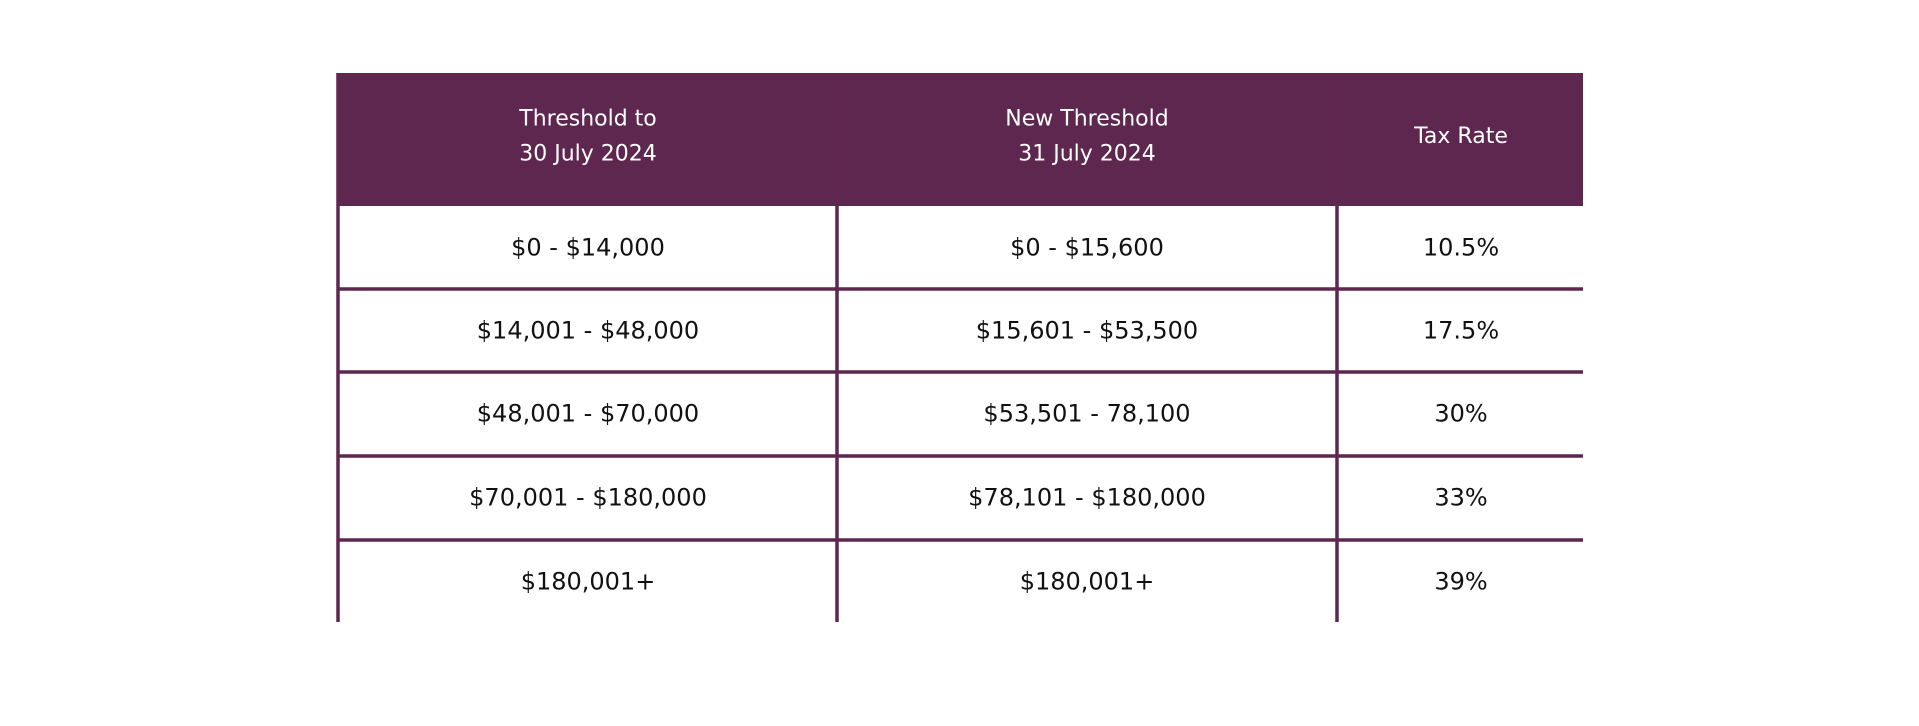 This screenshot has width=1919, height=726. I want to click on cell-text: $48,001 - $70,000, so click(588, 414).